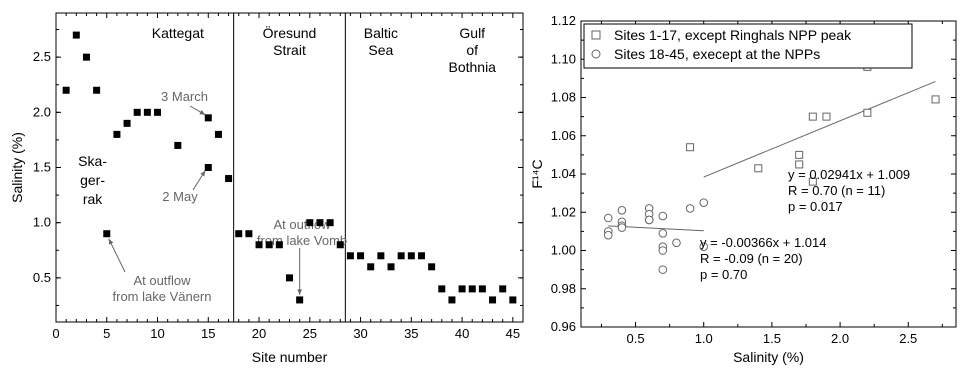 Image resolution: width=966 pixels, height=378 pixels. I want to click on fit-equation: R = -0.09 (n = 20), so click(751, 258).